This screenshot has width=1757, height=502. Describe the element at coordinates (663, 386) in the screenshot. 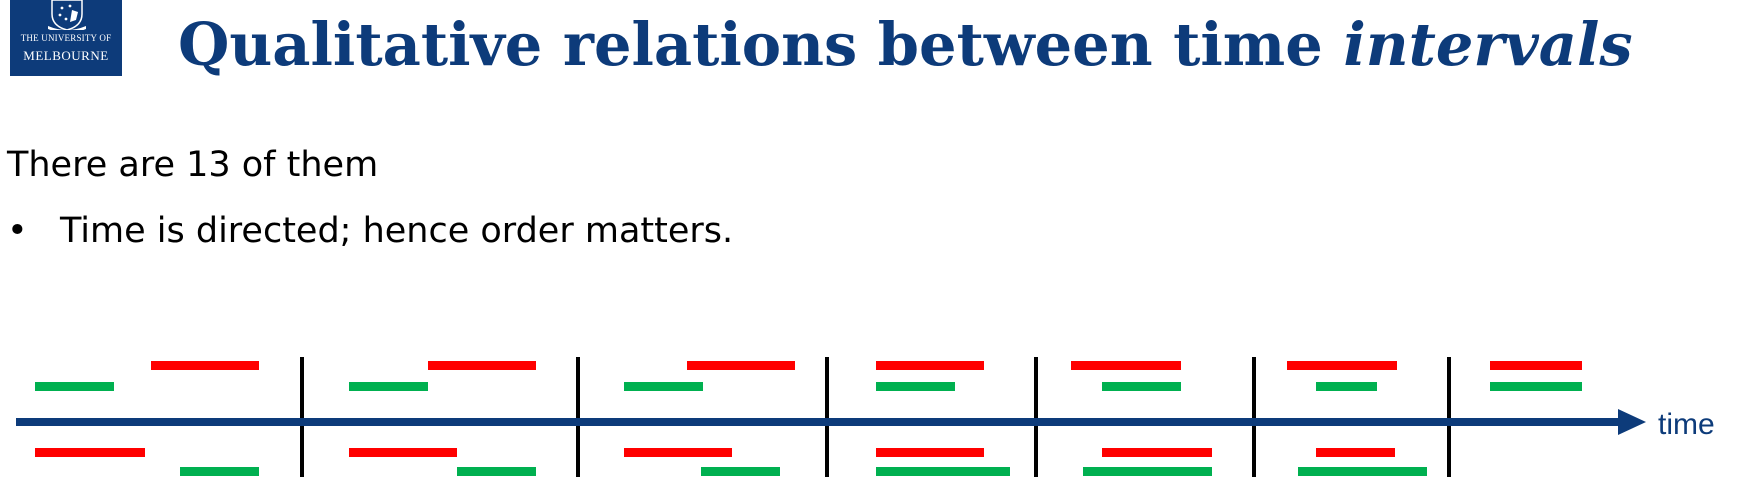

I see `p3-top-green` at that location.